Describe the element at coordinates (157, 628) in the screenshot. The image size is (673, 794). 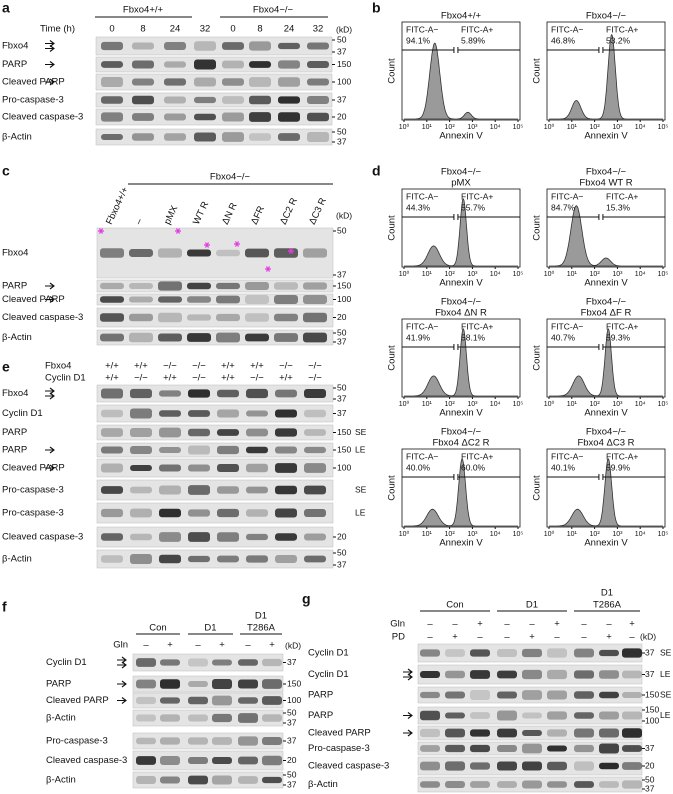
I see `group-label: Con` at that location.